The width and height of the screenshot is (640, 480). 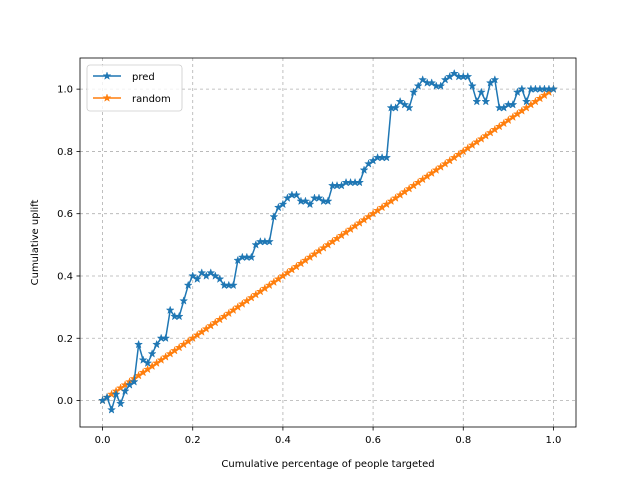 I want to click on legend-label-pred: pred, so click(x=143, y=77).